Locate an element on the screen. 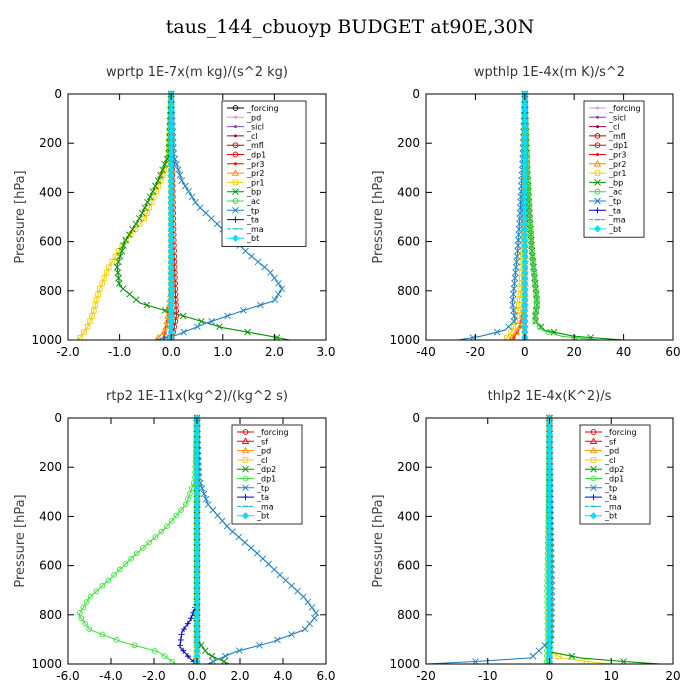 This screenshot has width=700, height=700. legend-label: _pr3 is located at coordinates (255, 164).